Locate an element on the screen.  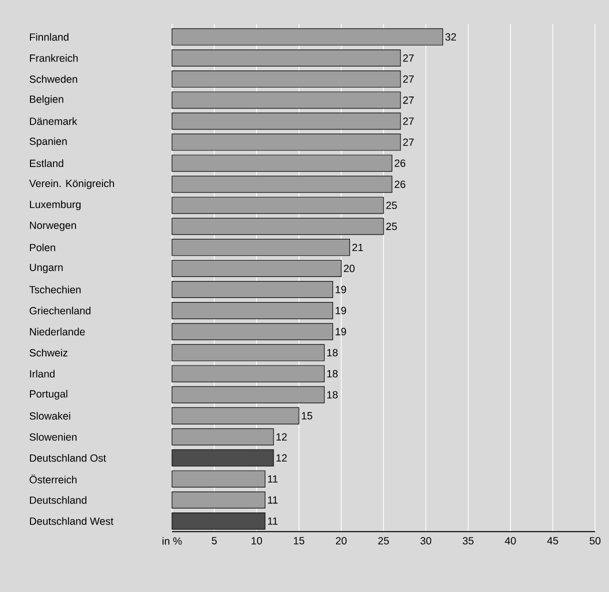
y-tick-label: Schweden is located at coordinates (54, 79).